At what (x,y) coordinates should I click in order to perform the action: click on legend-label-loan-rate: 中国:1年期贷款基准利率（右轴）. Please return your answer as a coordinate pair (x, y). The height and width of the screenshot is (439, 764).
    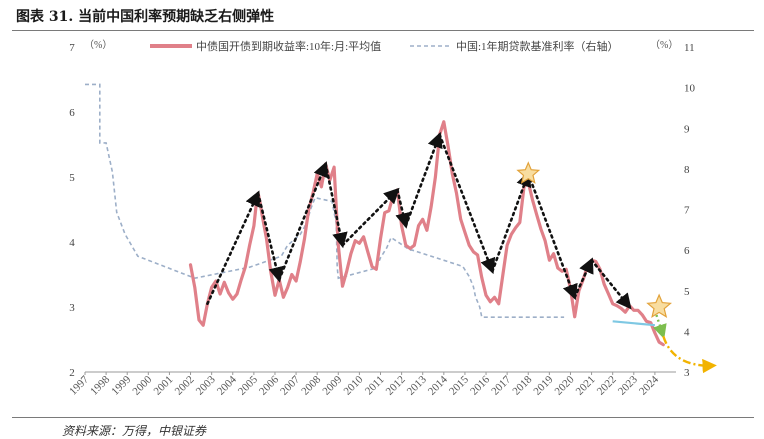
    Looking at the image, I should click on (537, 46).